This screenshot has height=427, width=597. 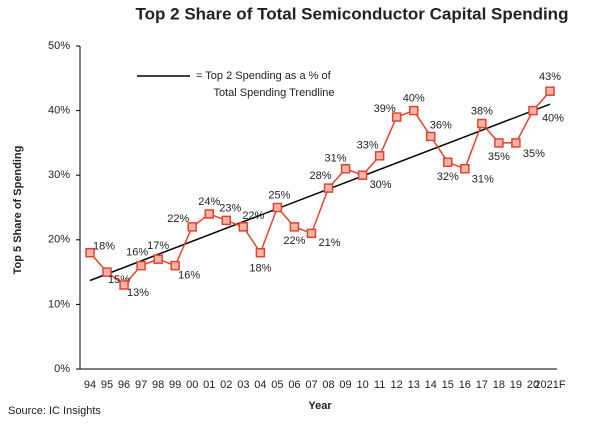 I want to click on data-label: 38%, so click(x=482, y=111).